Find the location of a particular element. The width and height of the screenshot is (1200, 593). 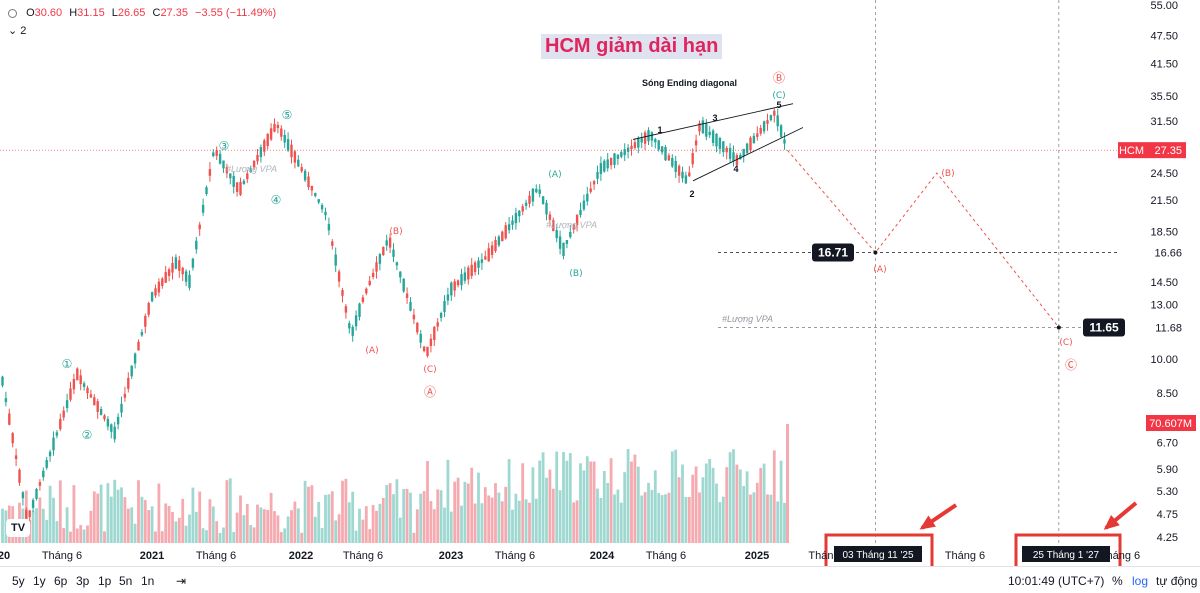

wave-label-sub-a: (A) is located at coordinates (371, 351).